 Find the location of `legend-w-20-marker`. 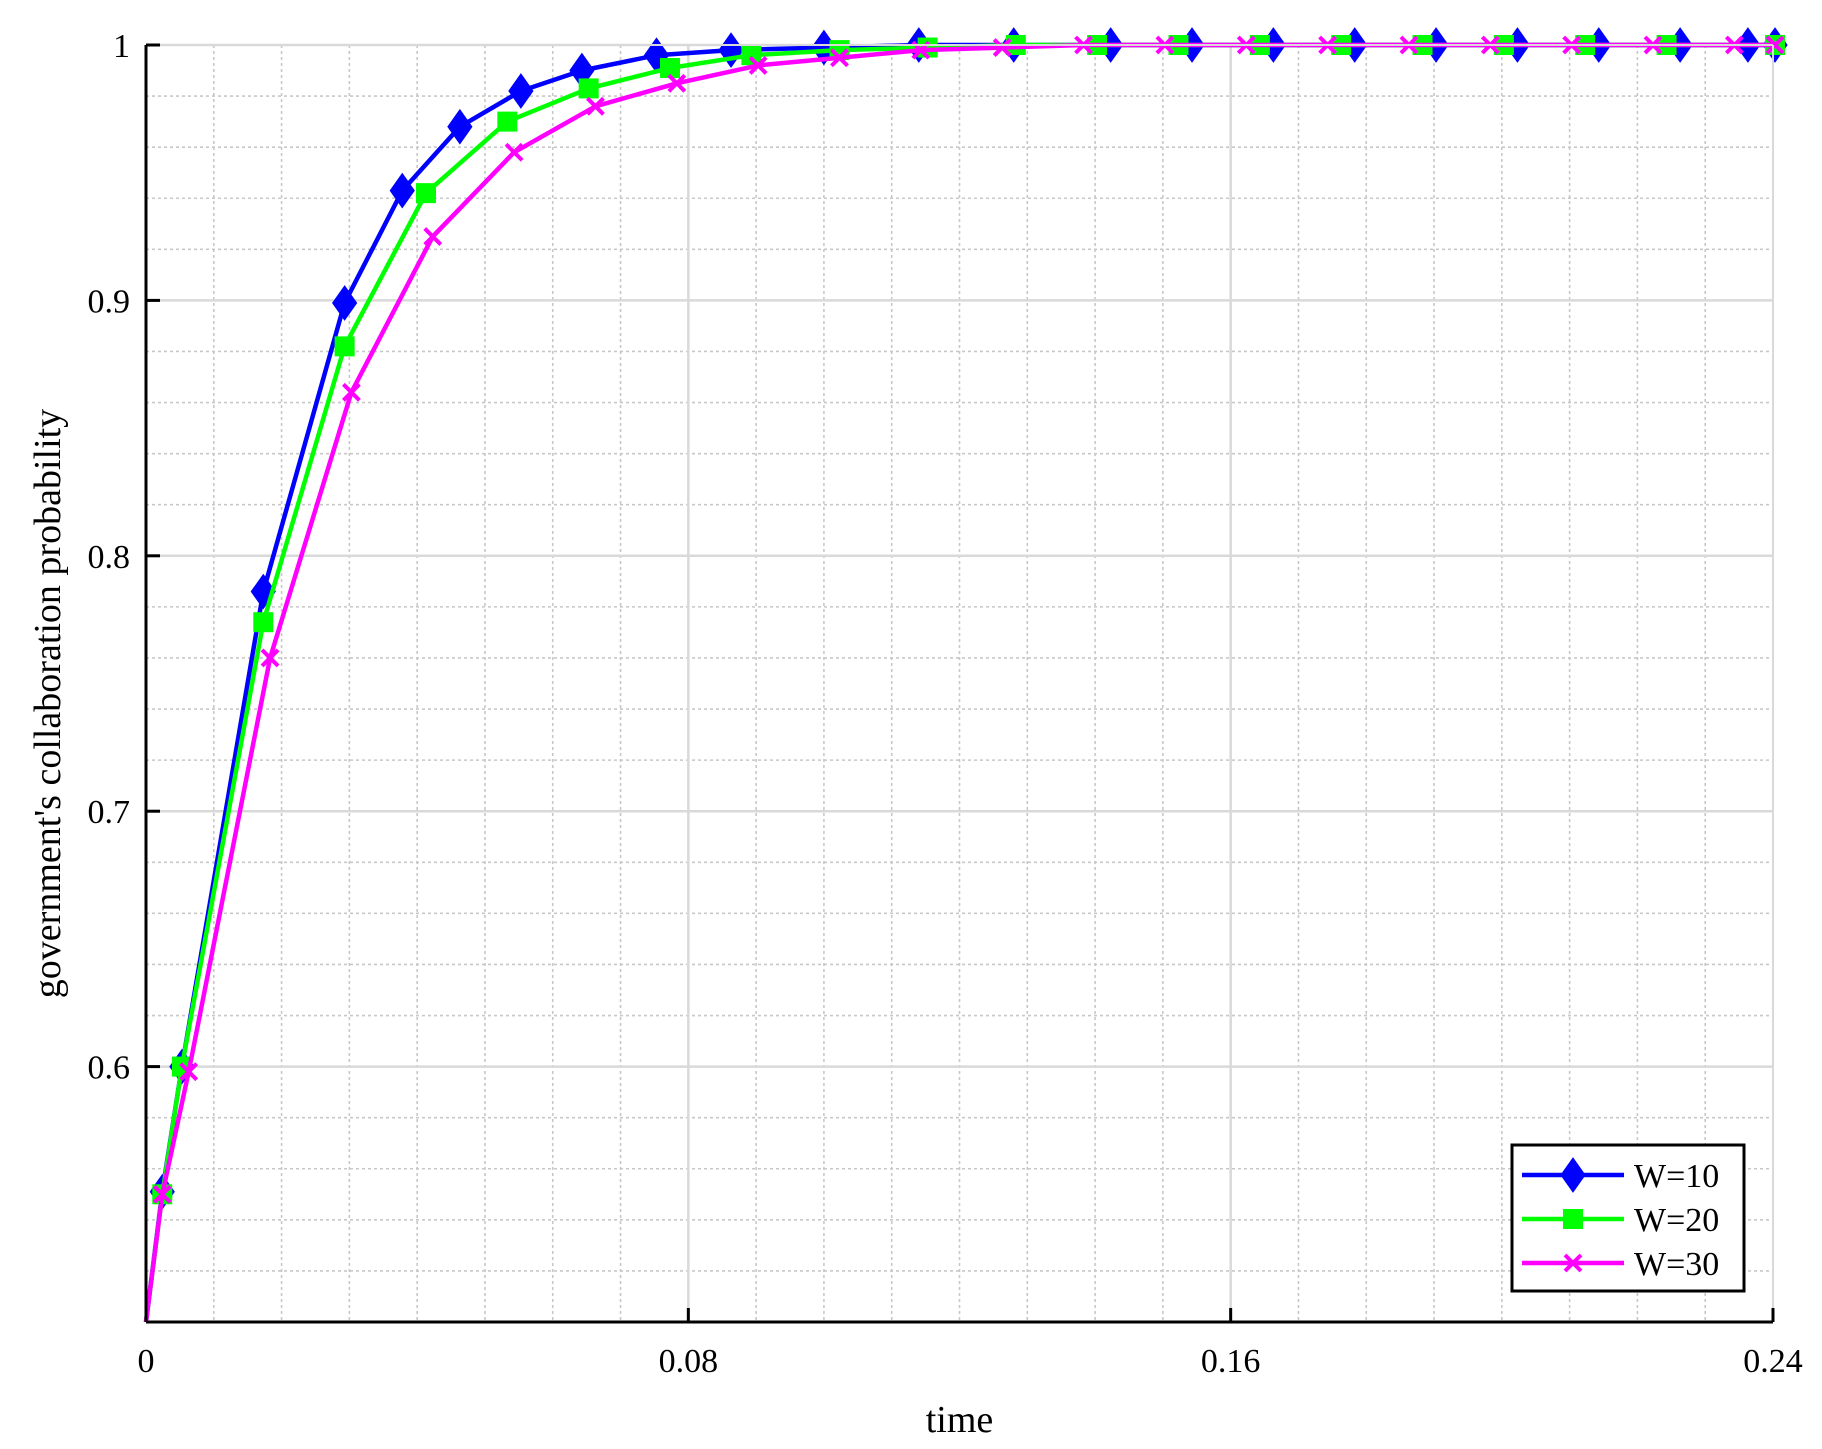

legend-w-20-marker is located at coordinates (1573, 1219).